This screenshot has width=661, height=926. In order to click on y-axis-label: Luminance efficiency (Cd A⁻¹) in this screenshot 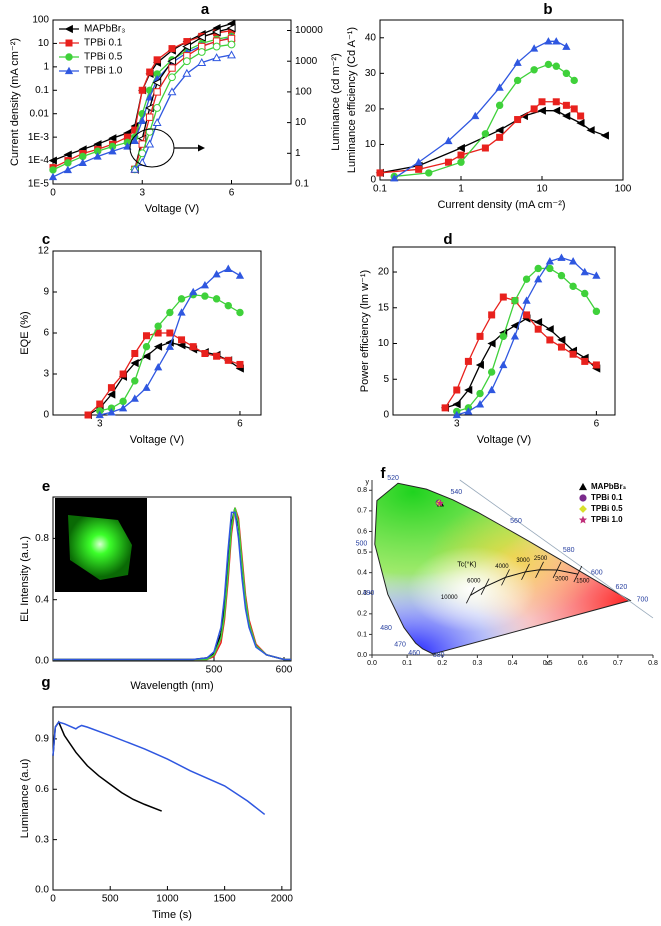, I will do `click(352, 100)`.